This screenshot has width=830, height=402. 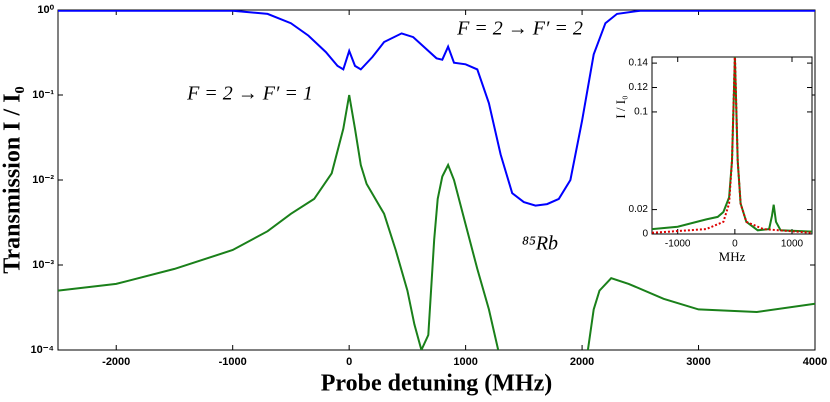 I want to click on y-tick-label: 0.14, so click(x=639, y=63).